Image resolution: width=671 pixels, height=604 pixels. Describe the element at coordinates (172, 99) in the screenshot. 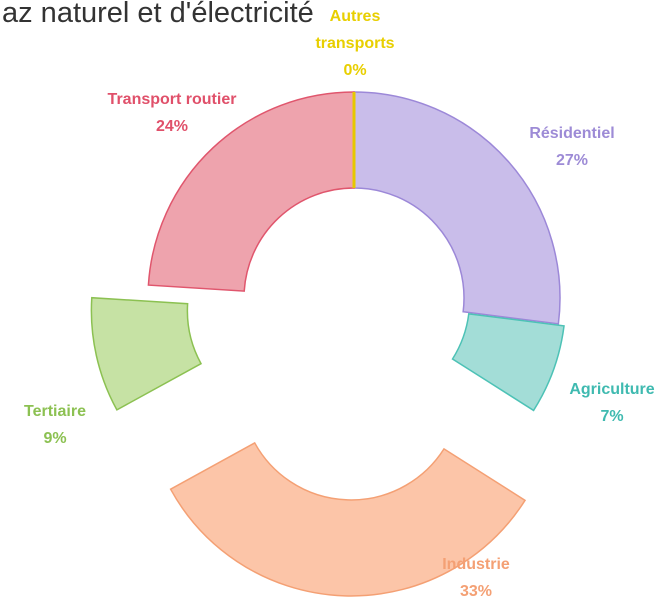

I see `segment-label: Transport routier` at that location.